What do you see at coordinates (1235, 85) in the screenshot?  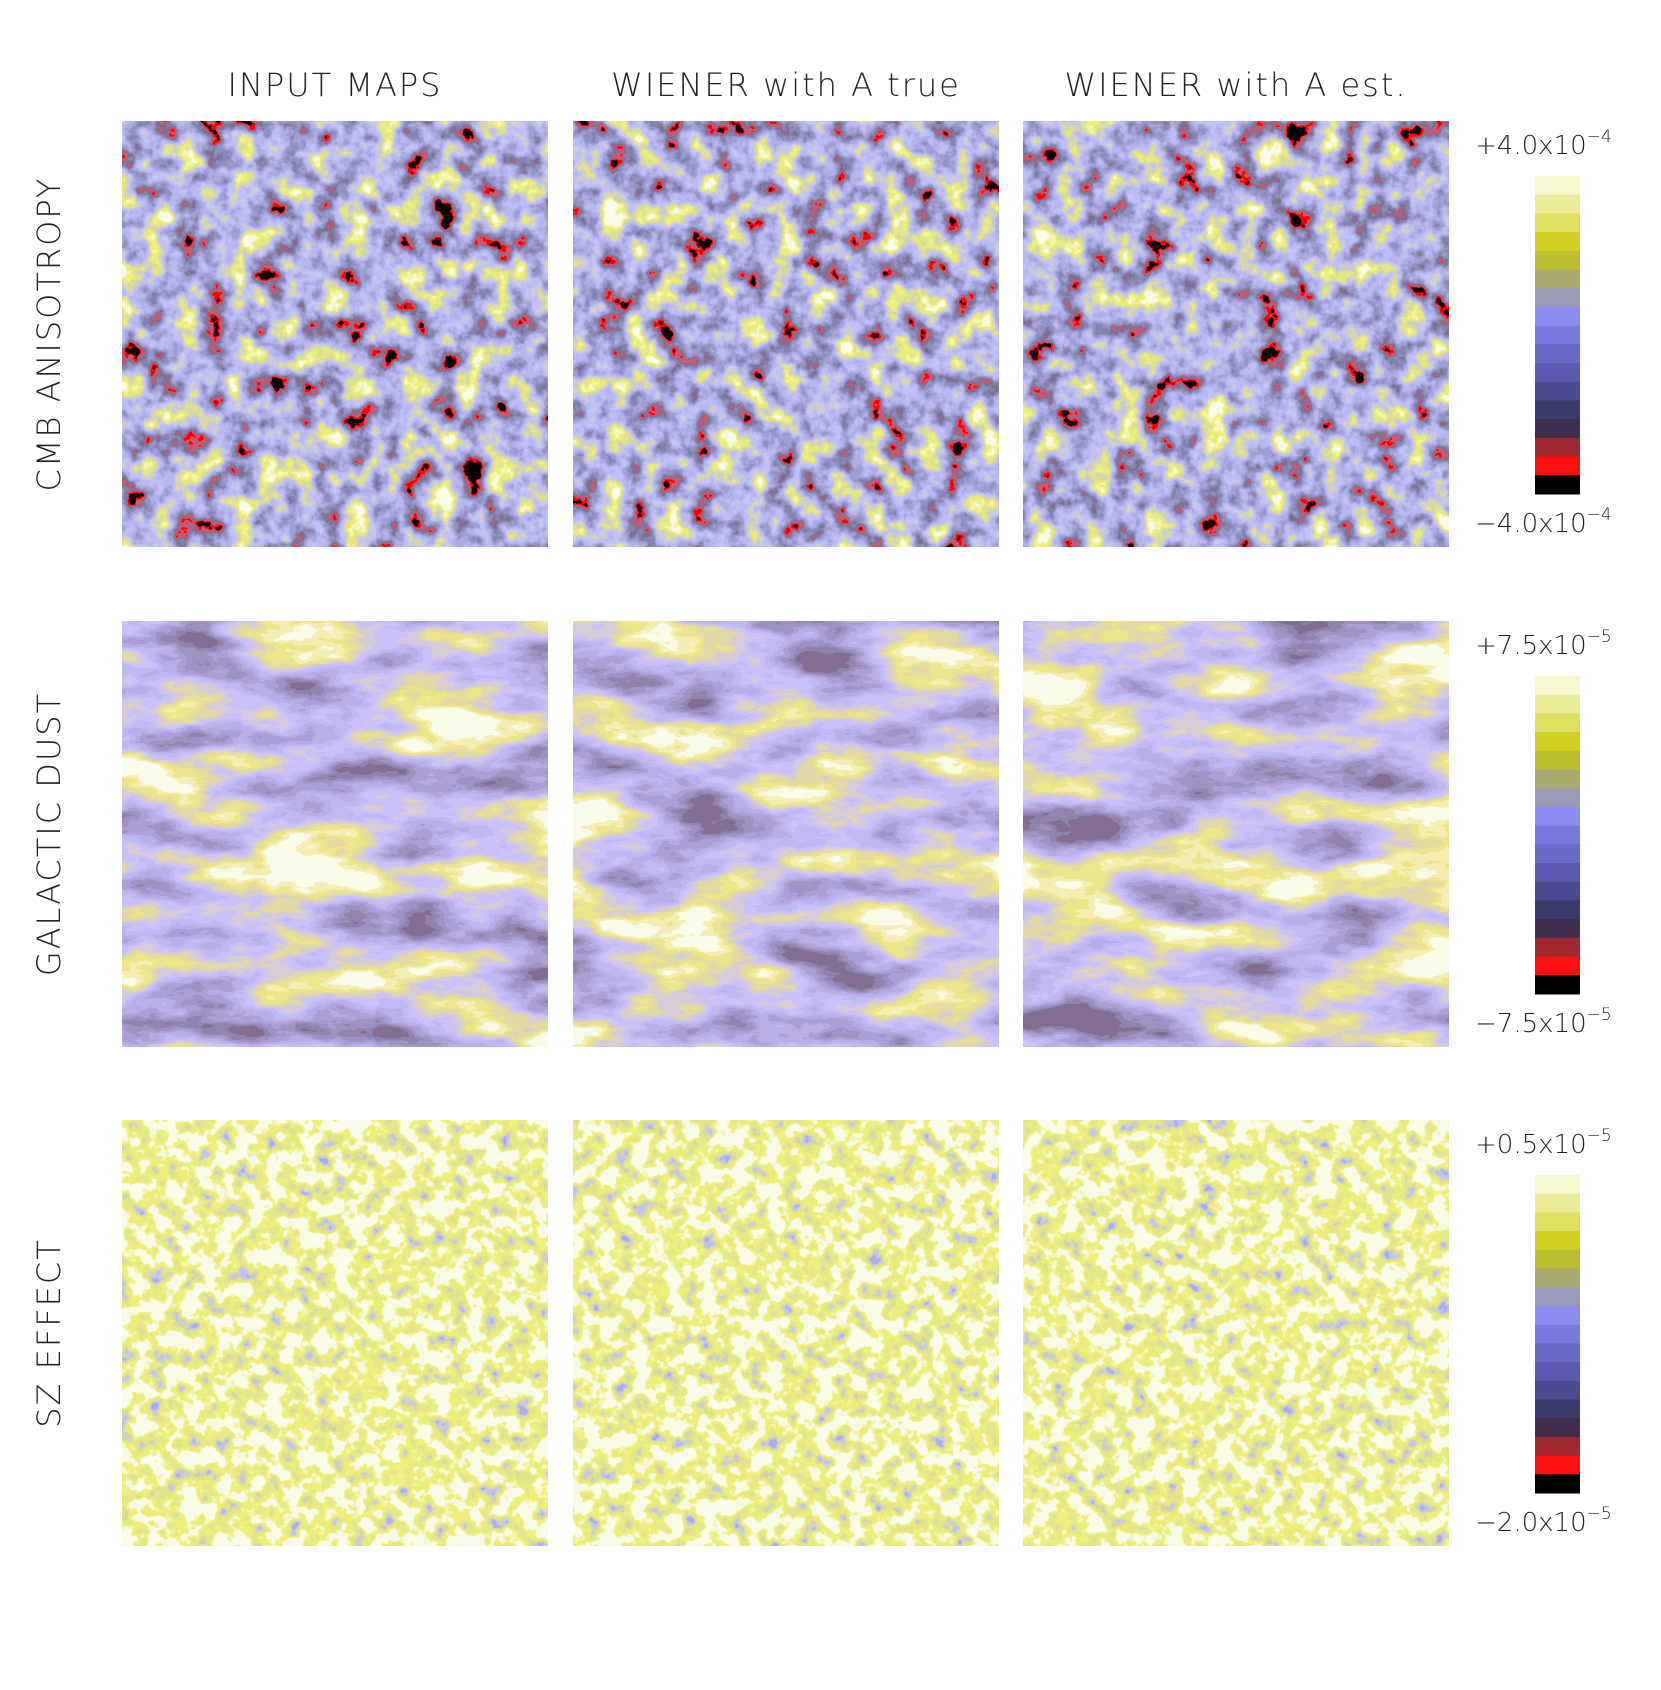 I see `column-header: WIENER with A est.` at bounding box center [1235, 85].